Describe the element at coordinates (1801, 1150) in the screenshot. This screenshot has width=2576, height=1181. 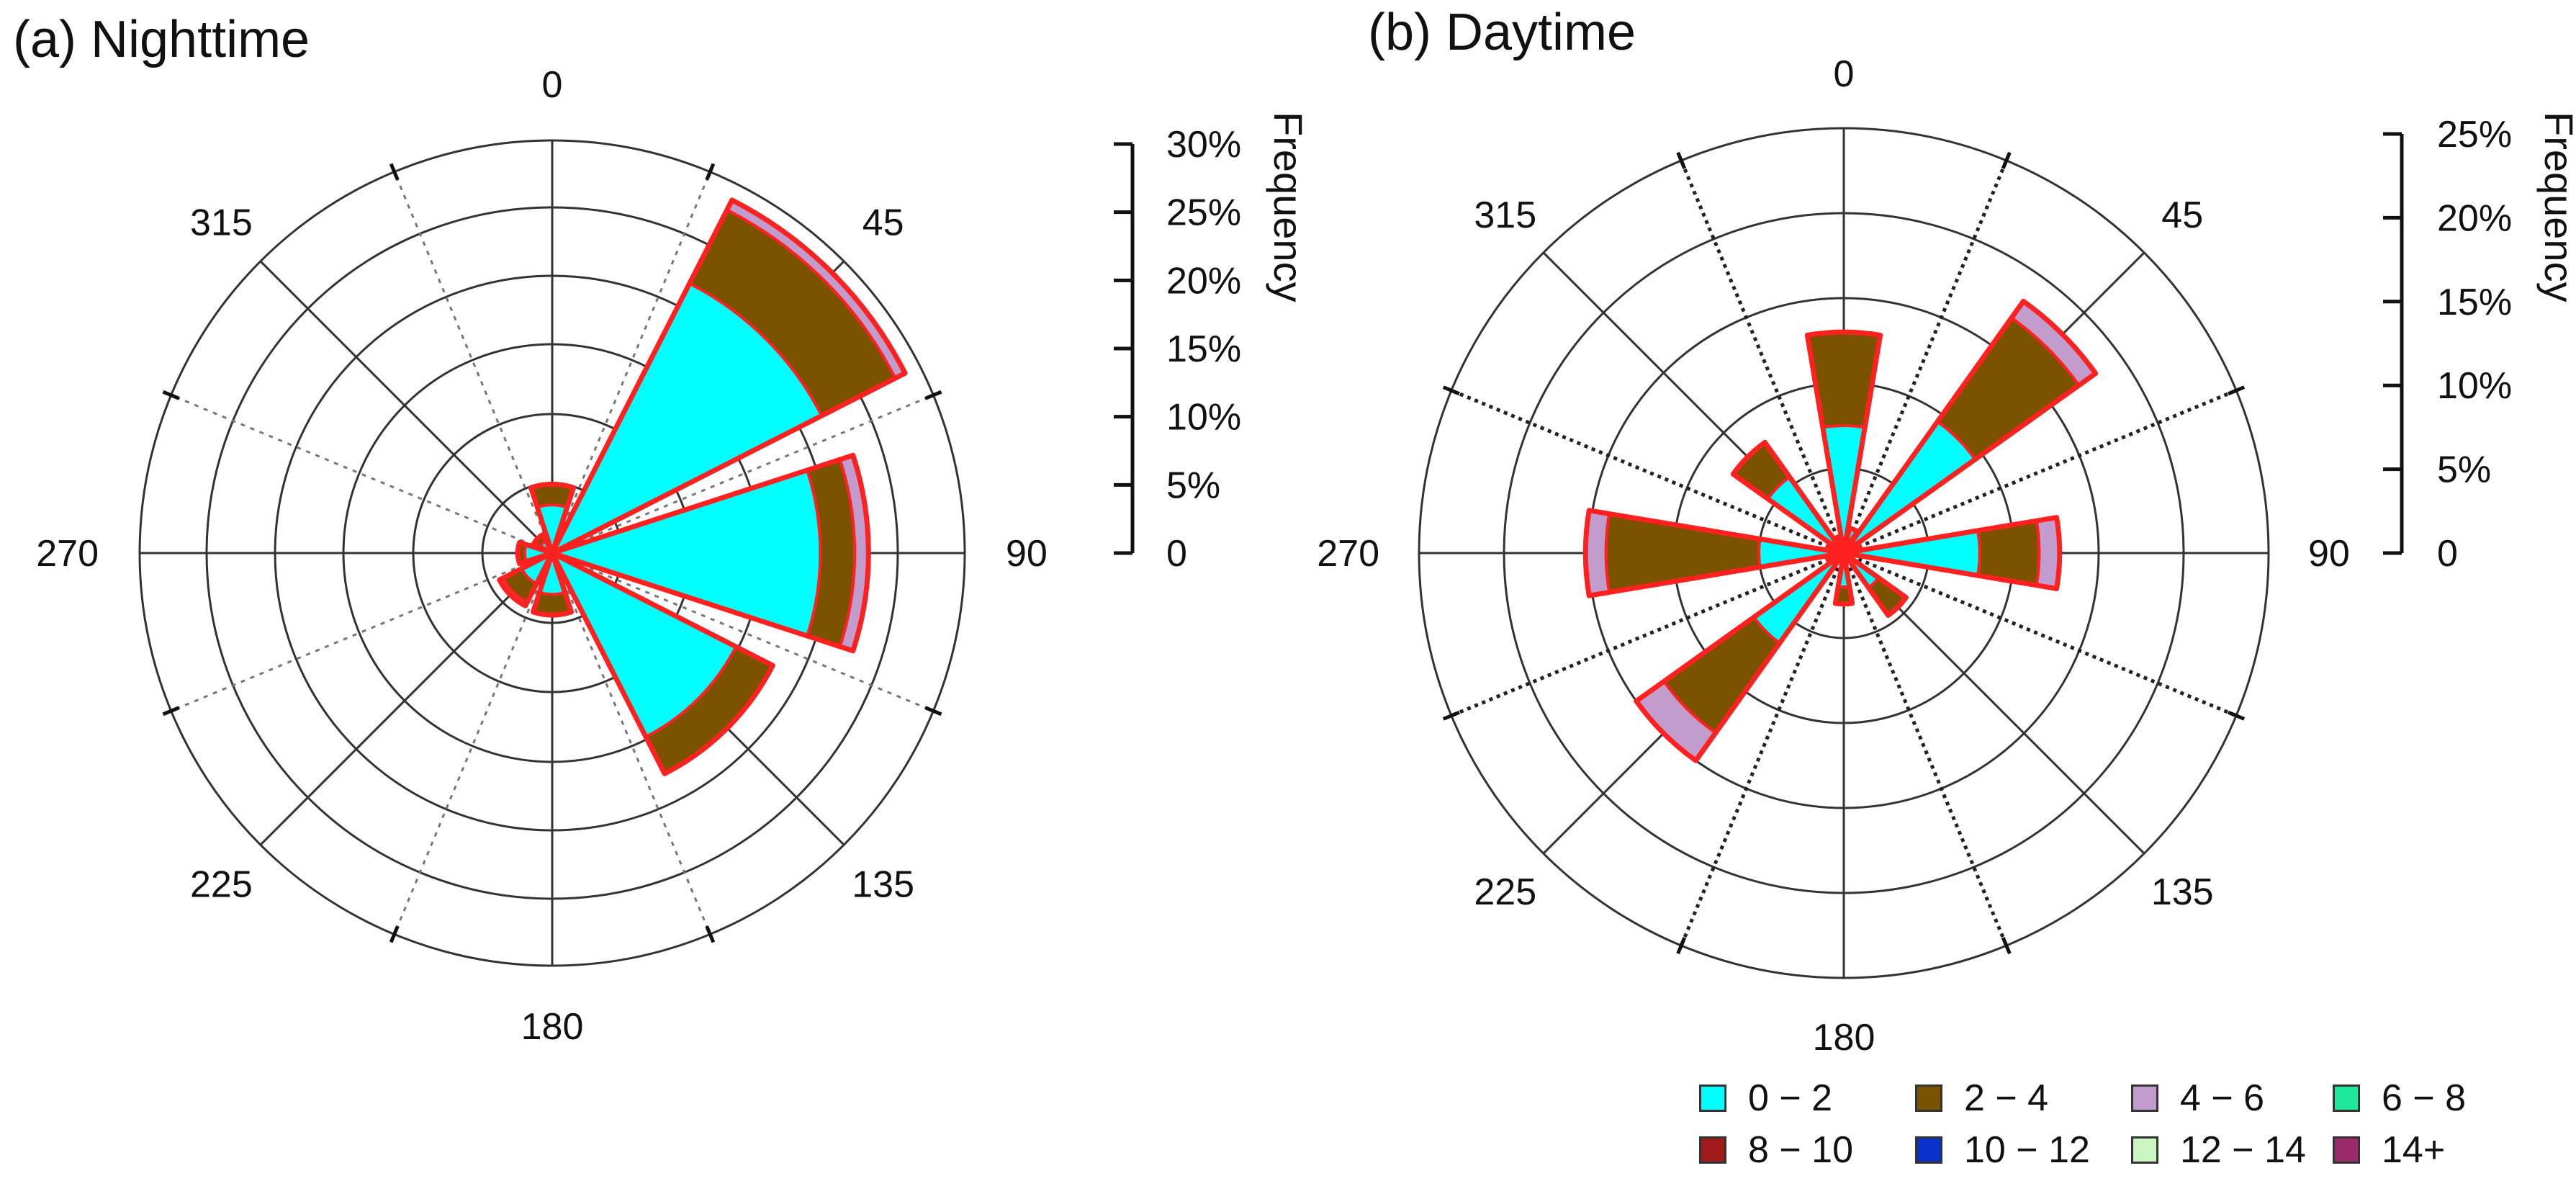
I see `legend-label: 8 − 10` at that location.